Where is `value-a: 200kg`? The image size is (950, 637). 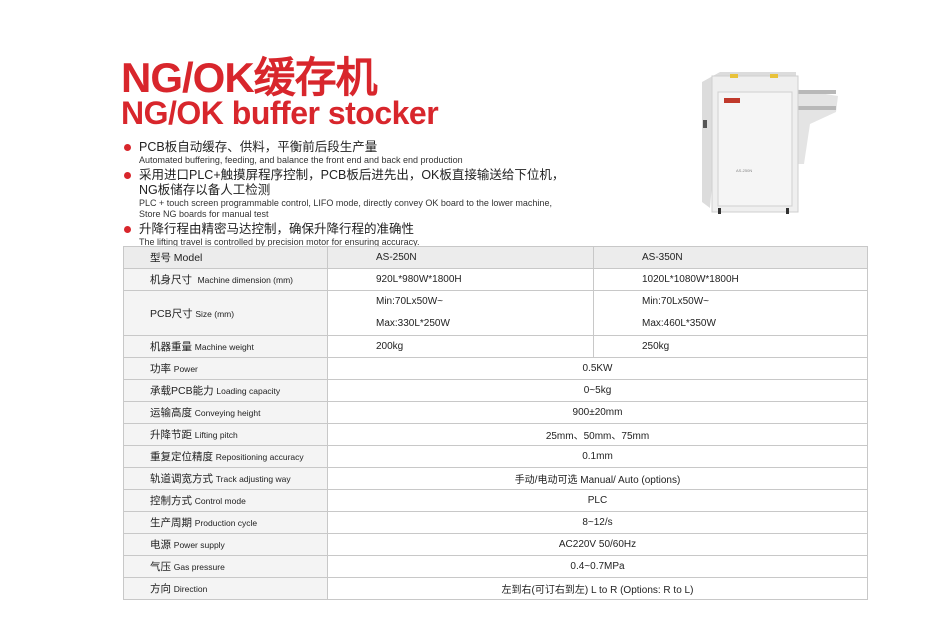
value-a: 200kg is located at coordinates (460, 346).